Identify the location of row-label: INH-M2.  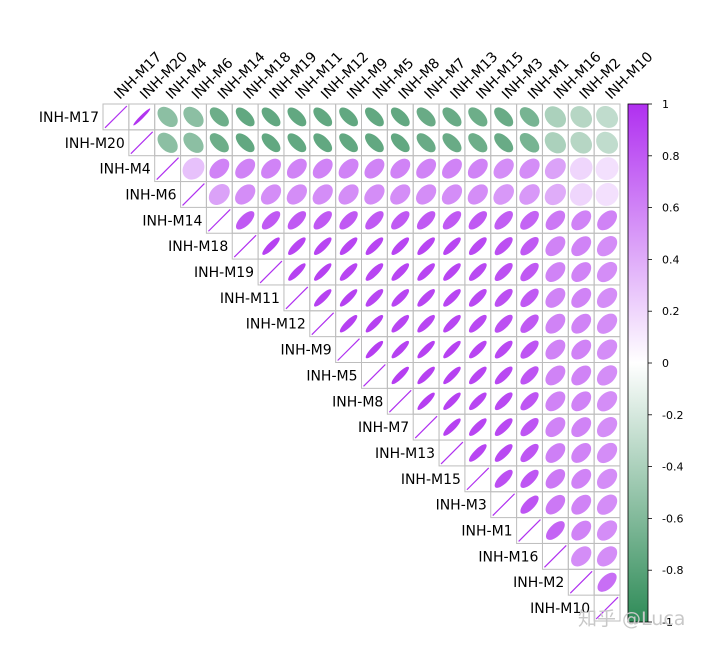
(538, 583).